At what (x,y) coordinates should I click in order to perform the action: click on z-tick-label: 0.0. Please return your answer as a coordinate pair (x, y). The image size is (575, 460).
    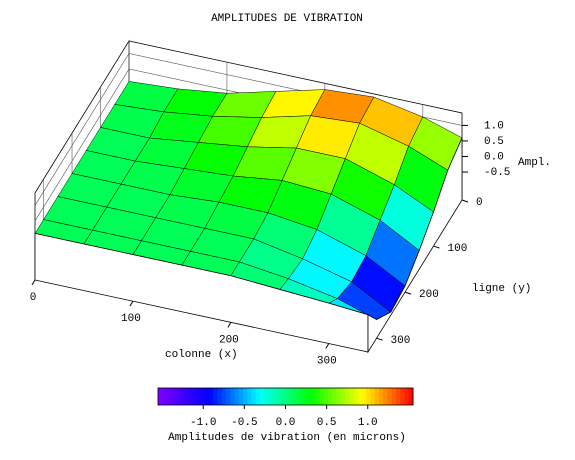
    Looking at the image, I should click on (494, 157).